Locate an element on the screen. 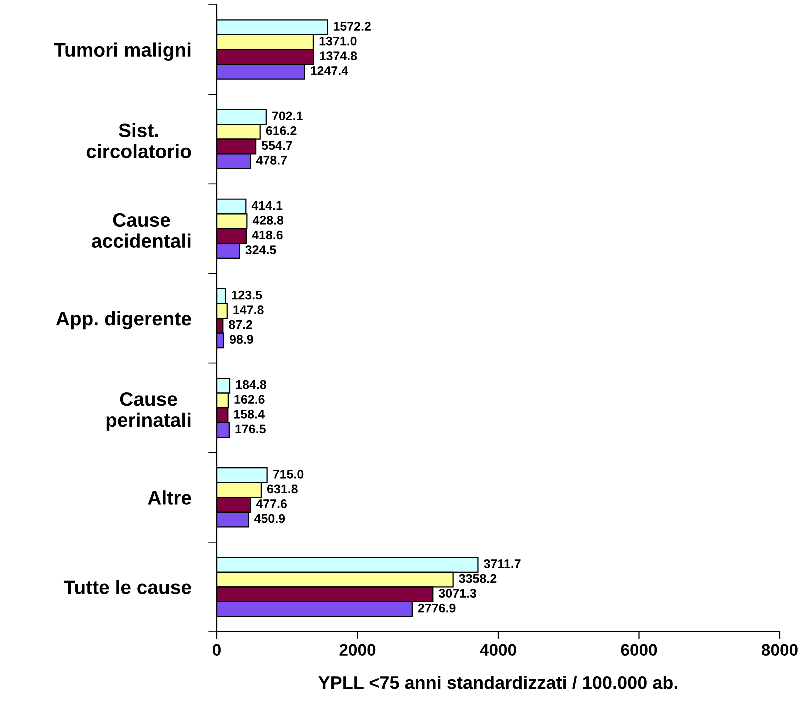 The image size is (805, 702). text: 2776.9 is located at coordinates (437, 608).